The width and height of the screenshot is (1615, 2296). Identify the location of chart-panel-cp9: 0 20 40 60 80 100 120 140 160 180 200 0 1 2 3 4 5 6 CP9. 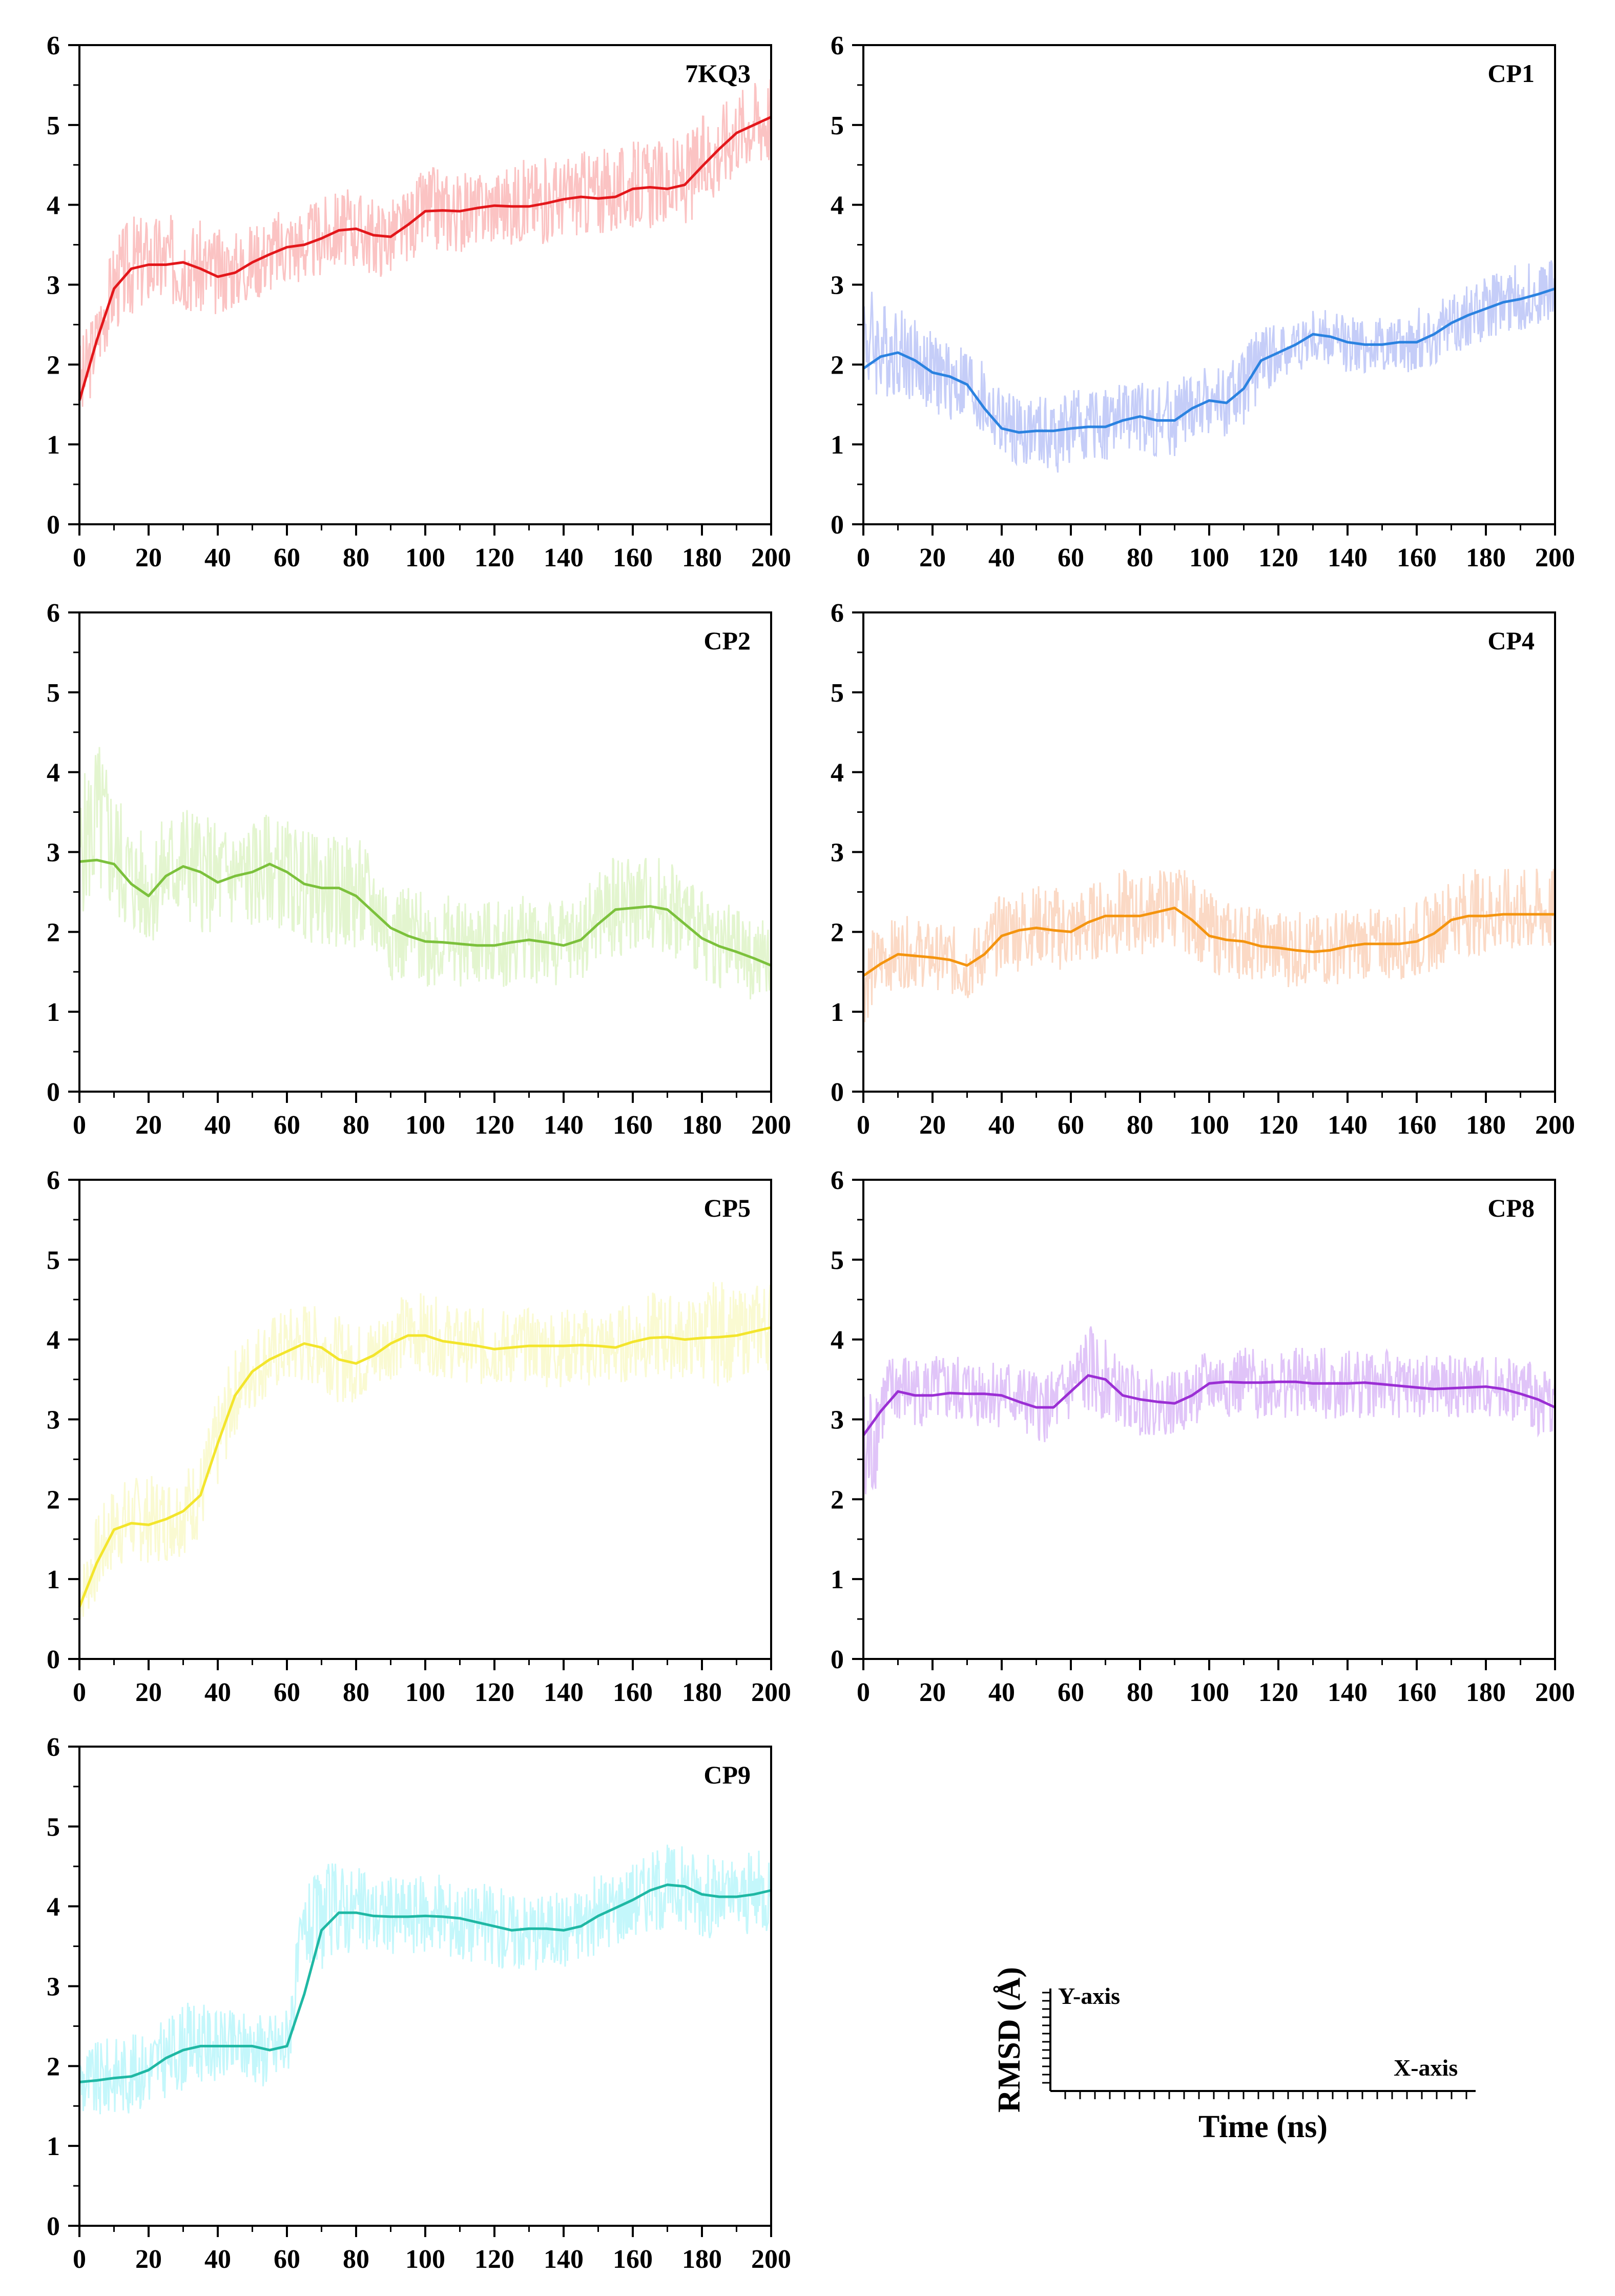
(419, 2003).